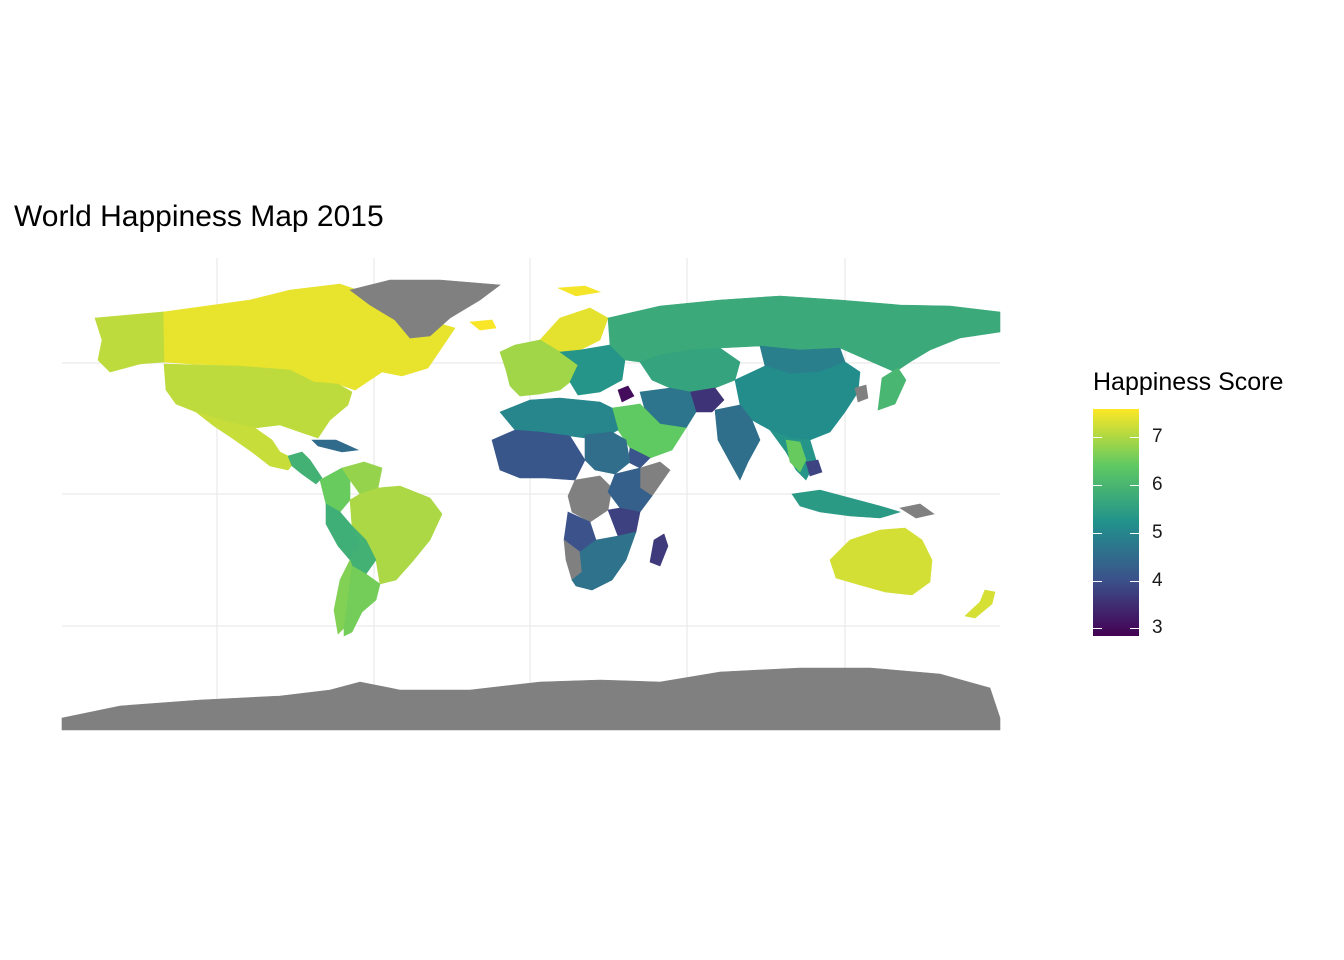  I want to click on region-syria, so click(626, 394).